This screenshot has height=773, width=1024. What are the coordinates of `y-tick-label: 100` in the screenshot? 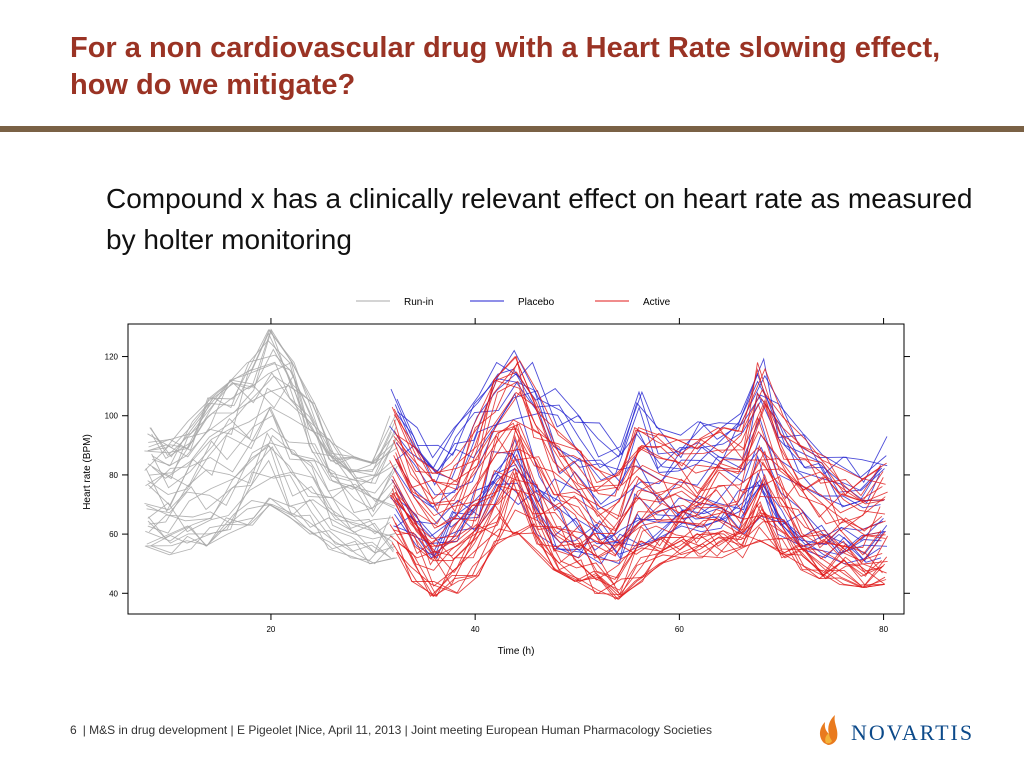 It's located at (112, 416).